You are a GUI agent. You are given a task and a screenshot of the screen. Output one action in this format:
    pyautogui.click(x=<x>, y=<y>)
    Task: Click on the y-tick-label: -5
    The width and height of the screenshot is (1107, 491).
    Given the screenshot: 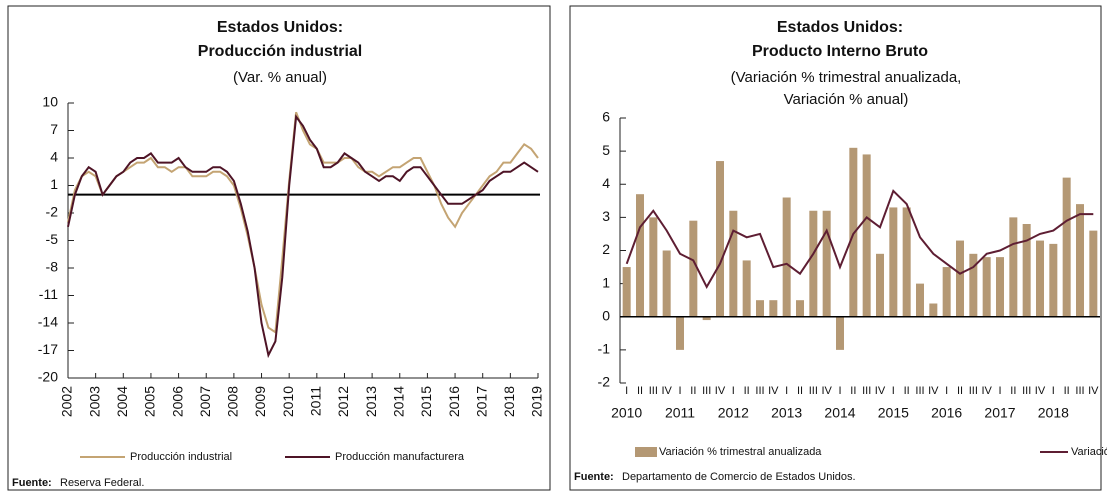 What is the action you would take?
    pyautogui.click(x=52, y=239)
    